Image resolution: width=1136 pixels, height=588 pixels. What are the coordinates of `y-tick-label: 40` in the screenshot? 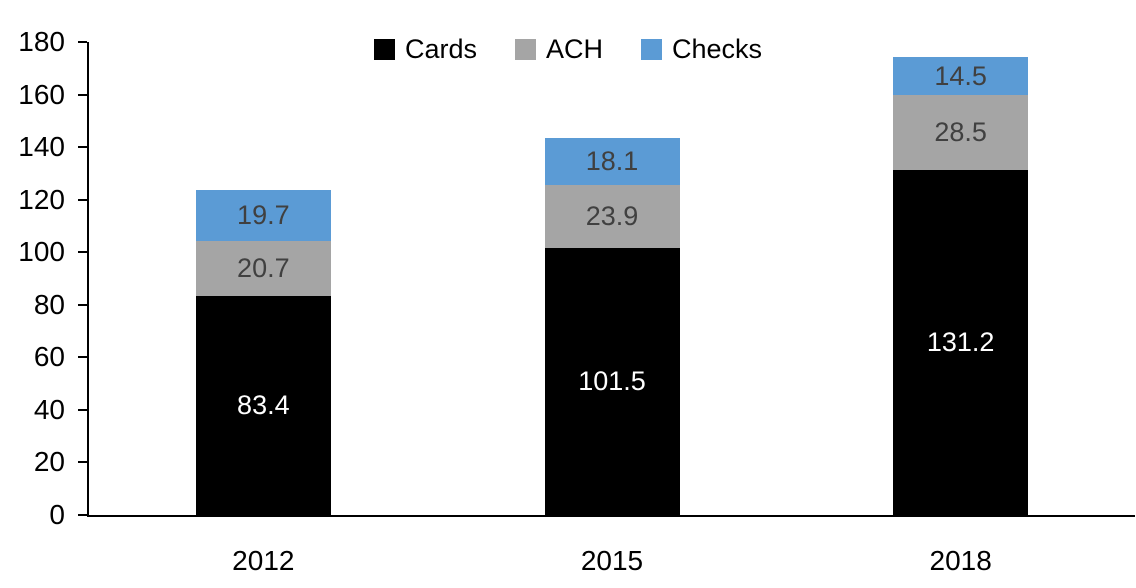 It's located at (49, 409).